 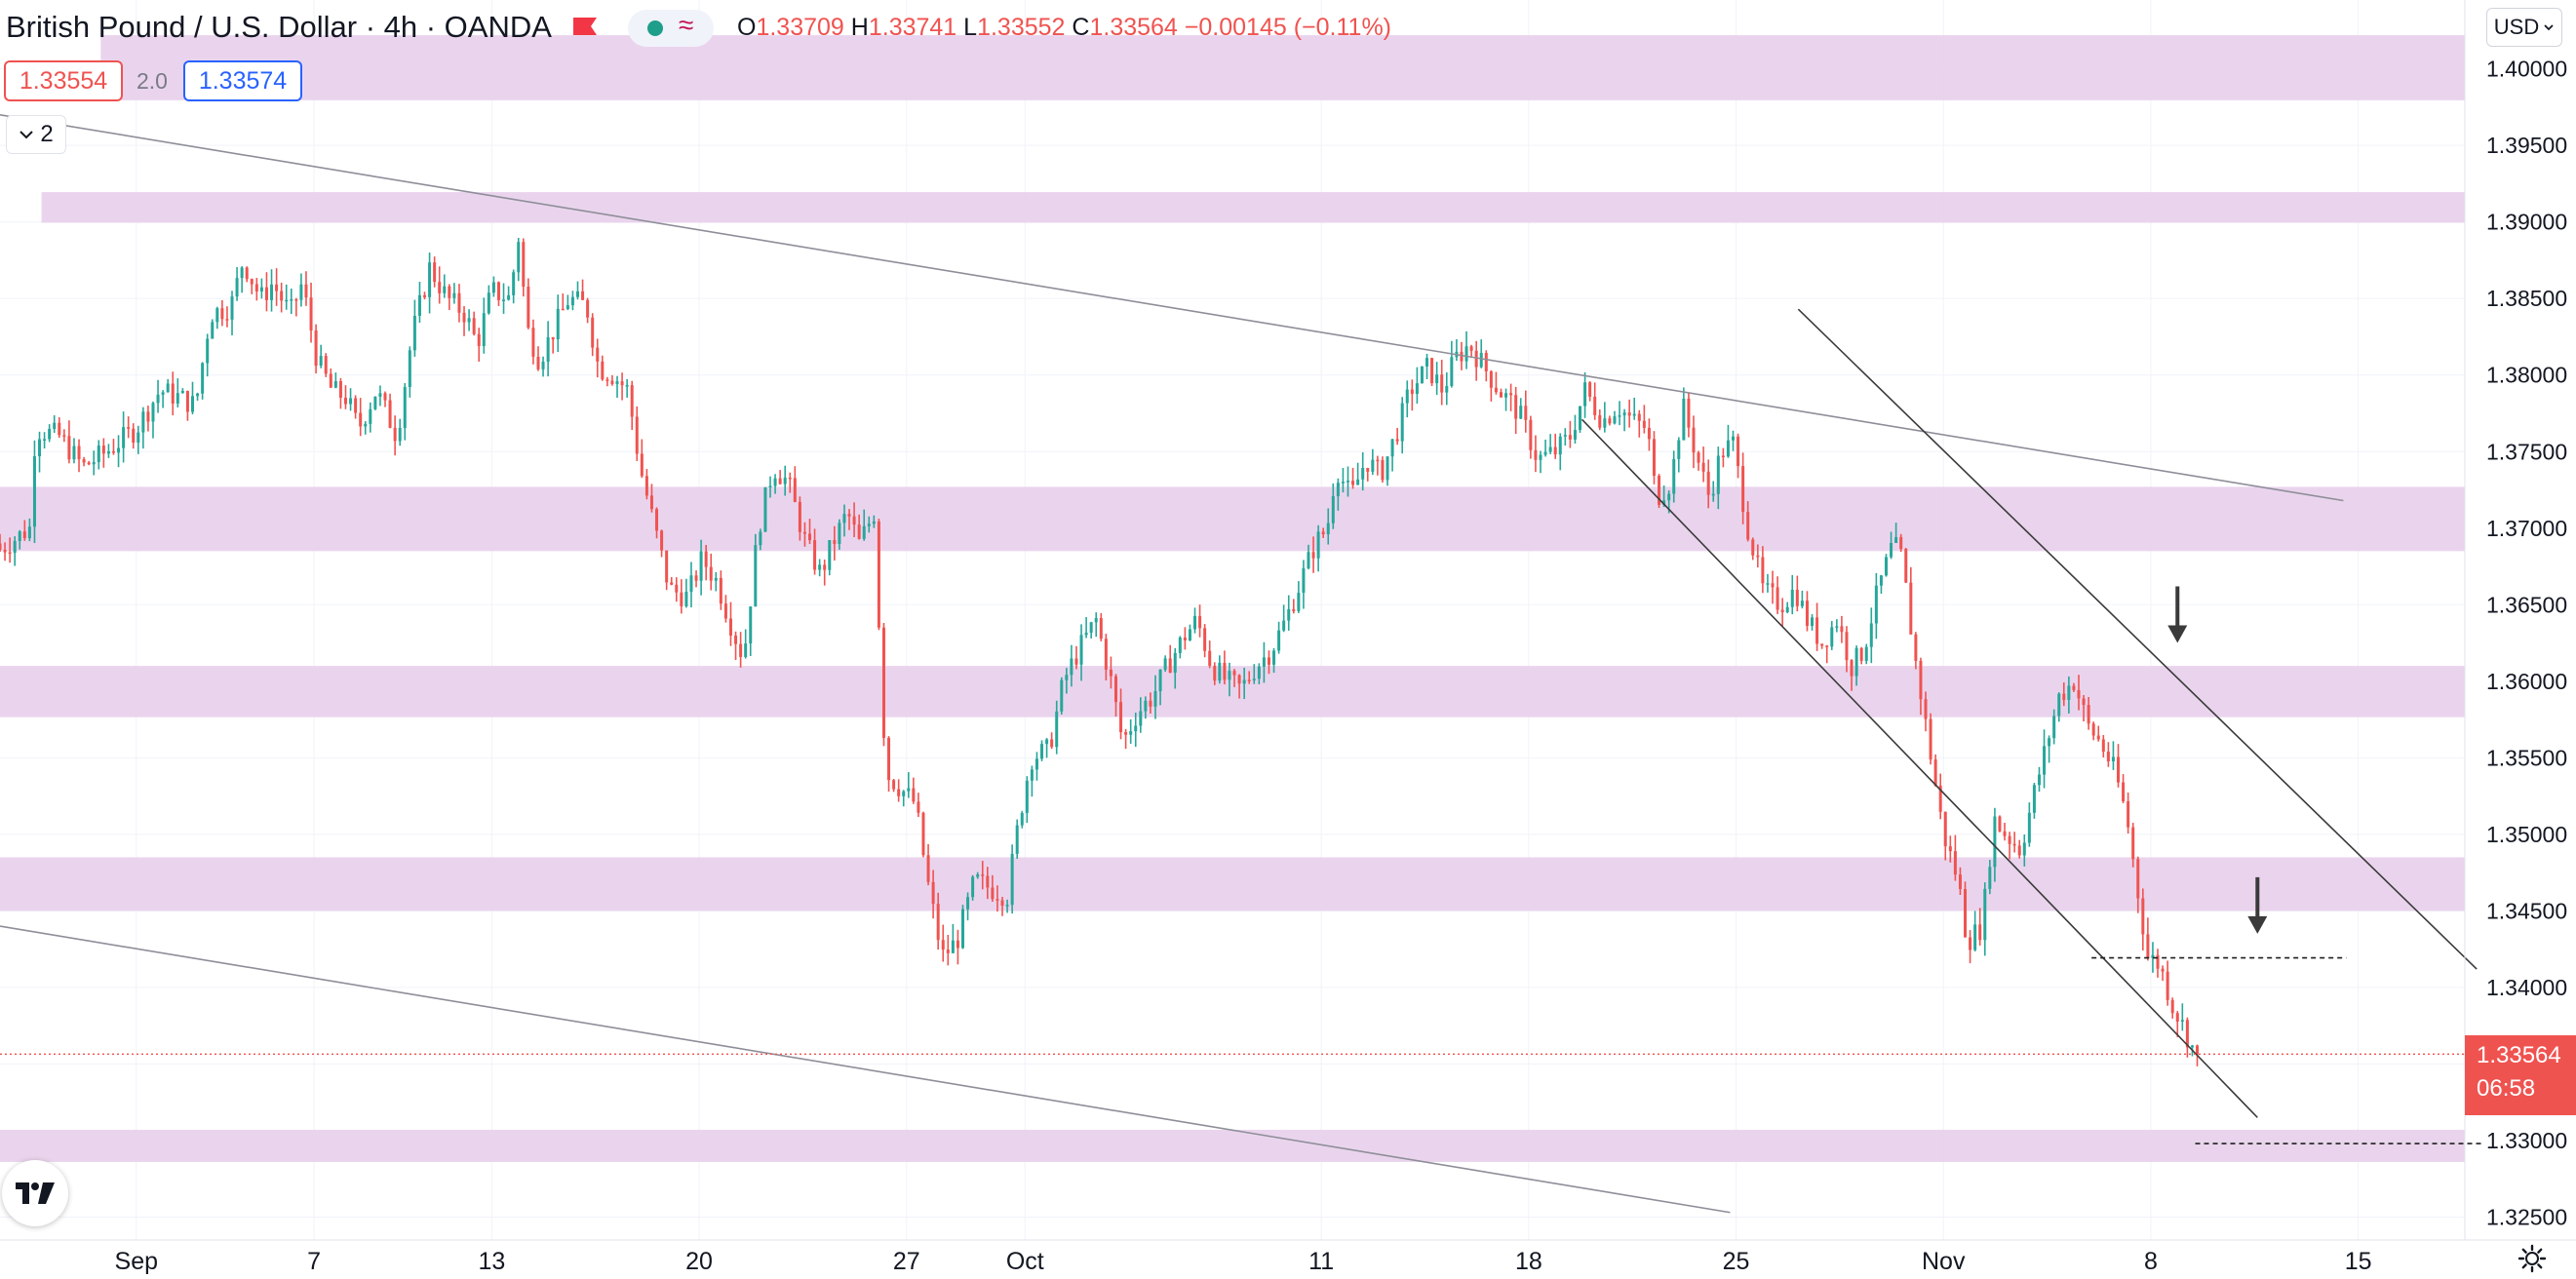 What do you see at coordinates (1243, 1262) in the screenshot?
I see `time-axis: Sep 7 13 20 27 Oct 11 18 25 Nov 8 15` at bounding box center [1243, 1262].